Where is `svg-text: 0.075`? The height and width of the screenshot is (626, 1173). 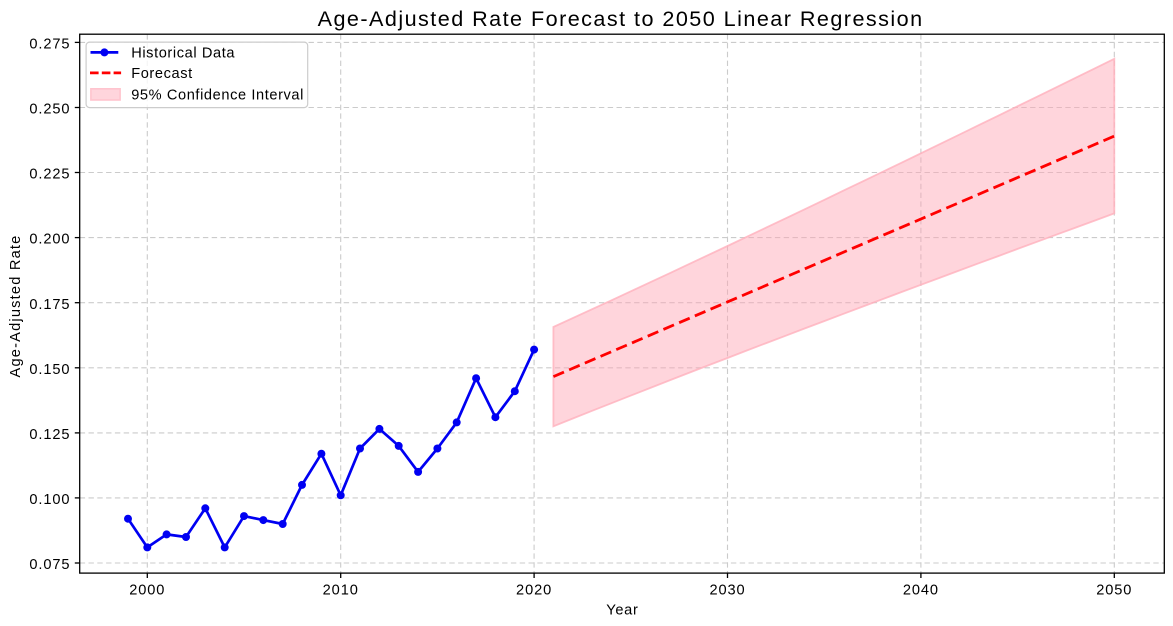
svg-text: 0.075 is located at coordinates (49, 565).